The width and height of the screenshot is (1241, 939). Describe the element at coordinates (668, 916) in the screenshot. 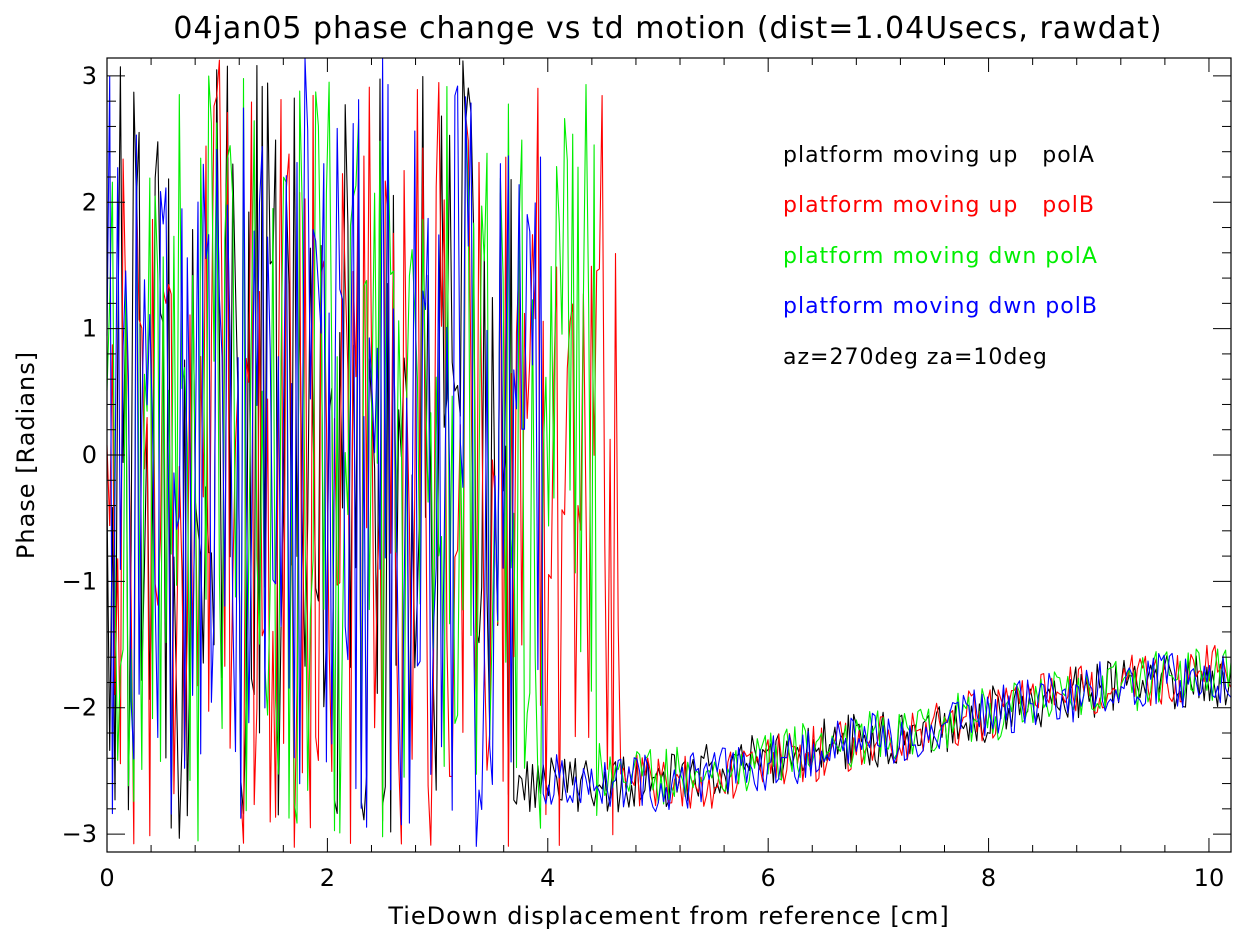

I see `x-axis-label: TieDown displacement from reference [cm]` at that location.